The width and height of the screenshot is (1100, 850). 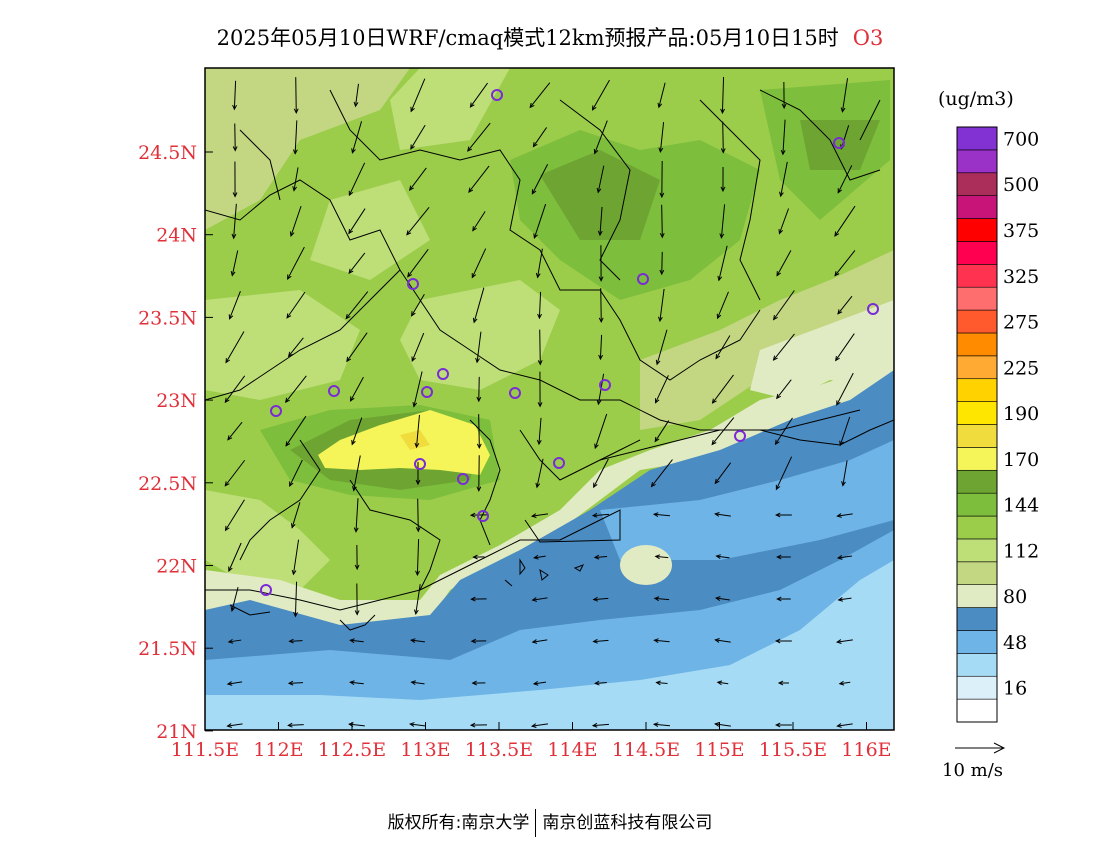 What do you see at coordinates (175, 442) in the screenshot?
I see `y-axis: 24.5N 24N 23.5N 23N 22.5N 22N 21.5N 21N` at bounding box center [175, 442].